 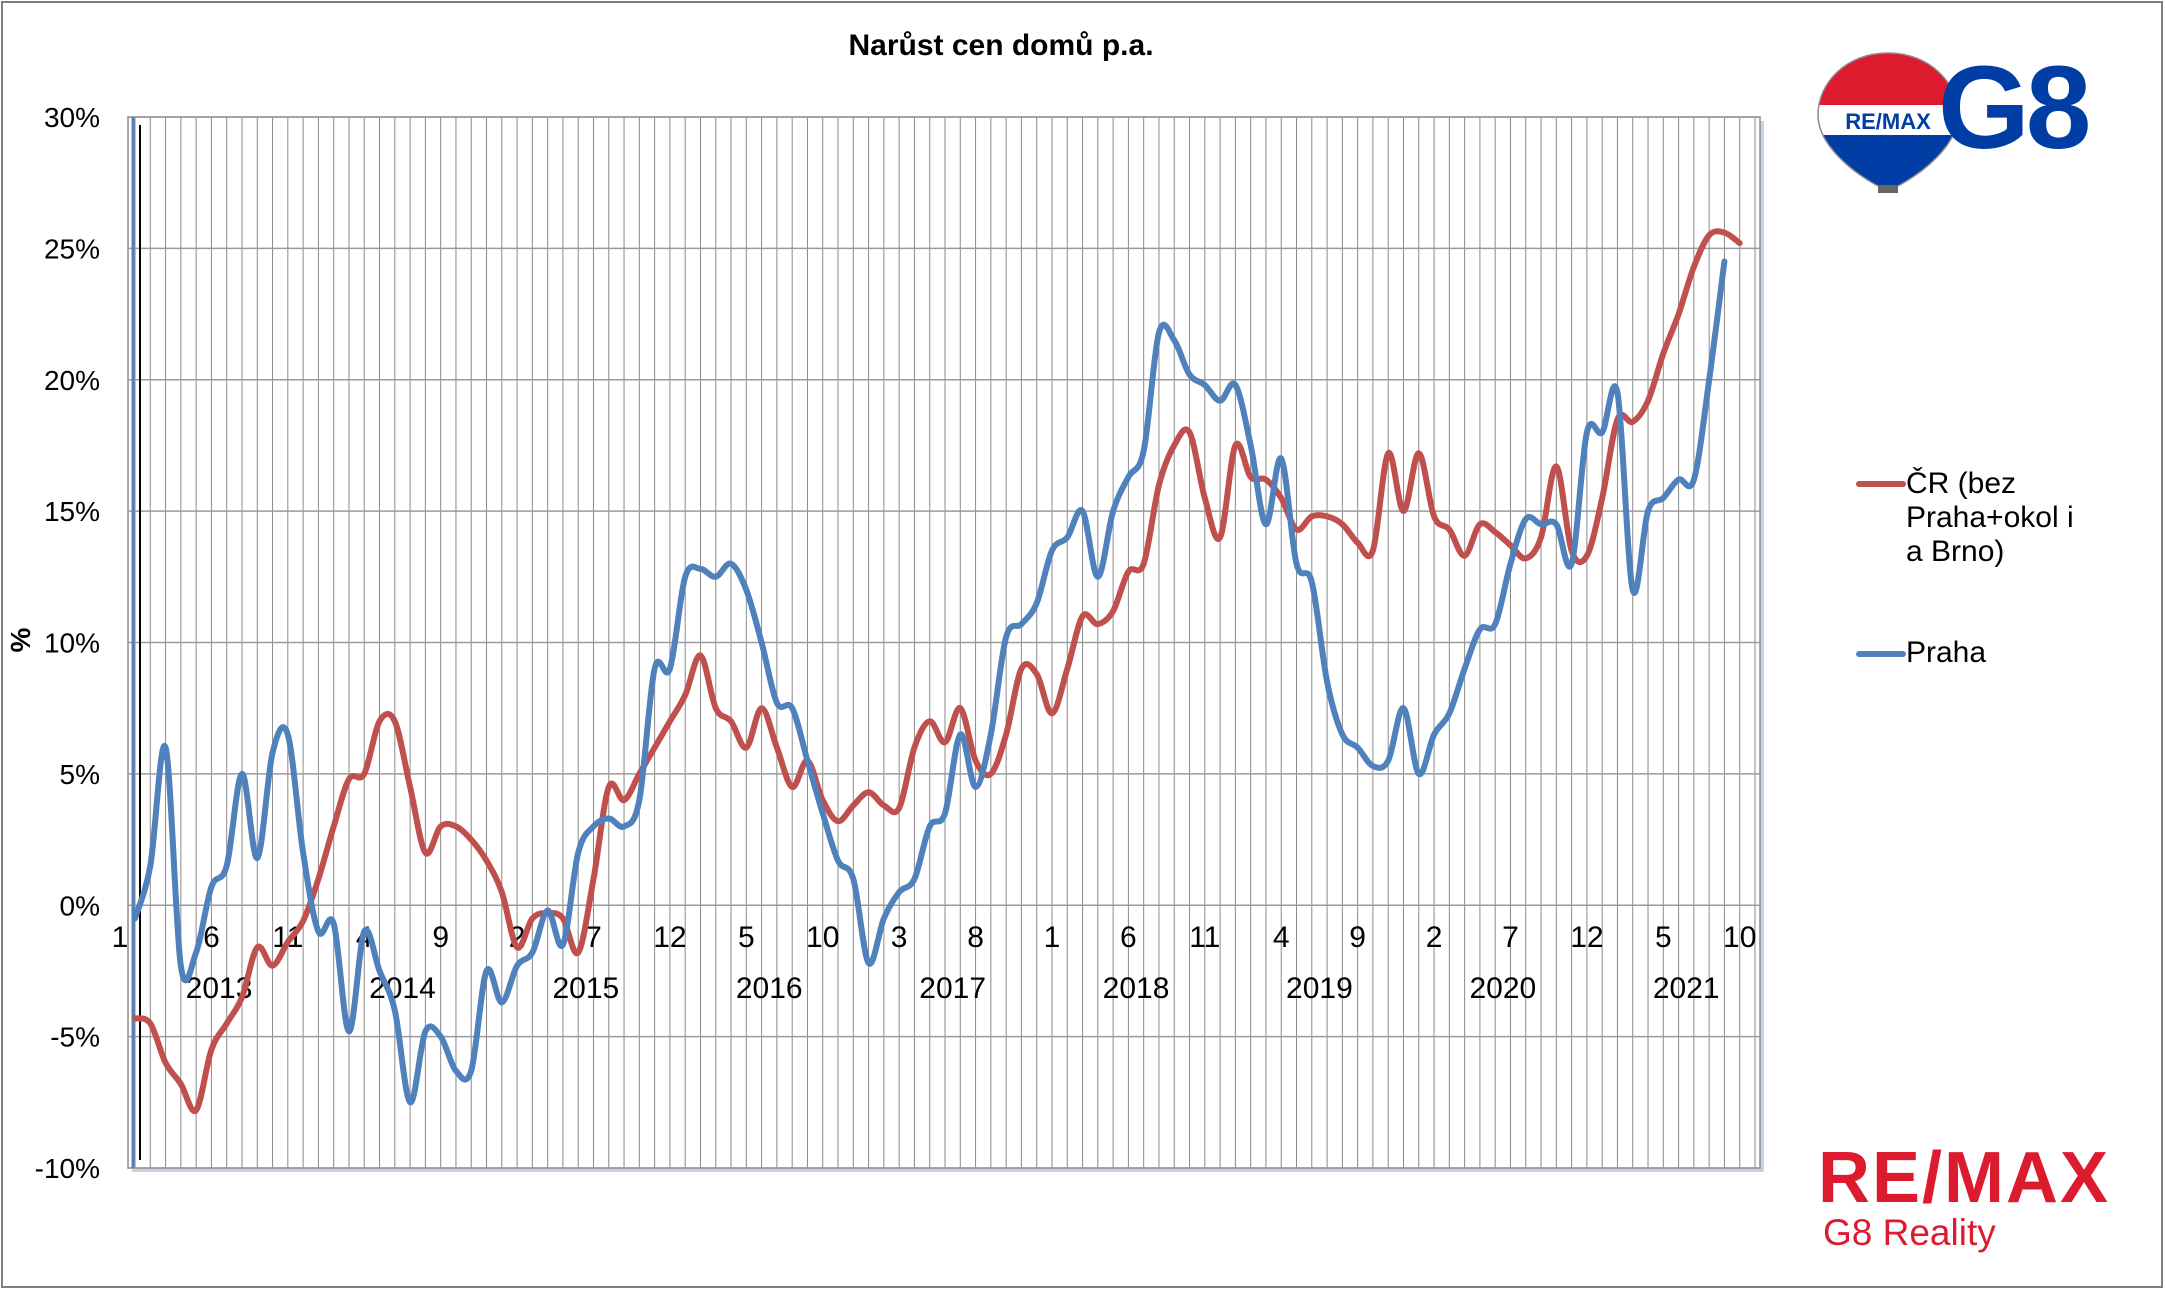 What do you see at coordinates (1281, 937) in the screenshot?
I see `x-tick-label: 4` at bounding box center [1281, 937].